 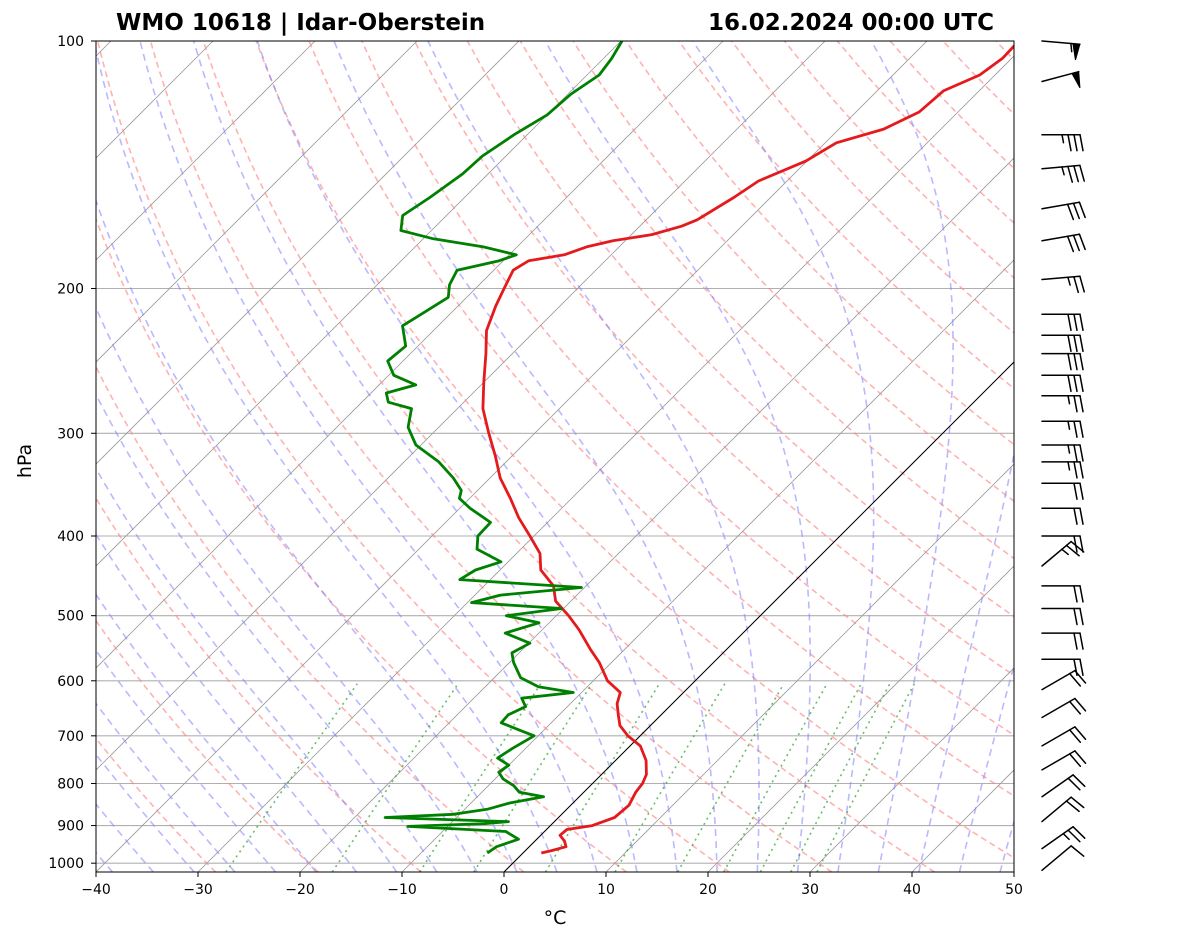 I want to click on y-tick-label: 800, so click(x=70, y=785).